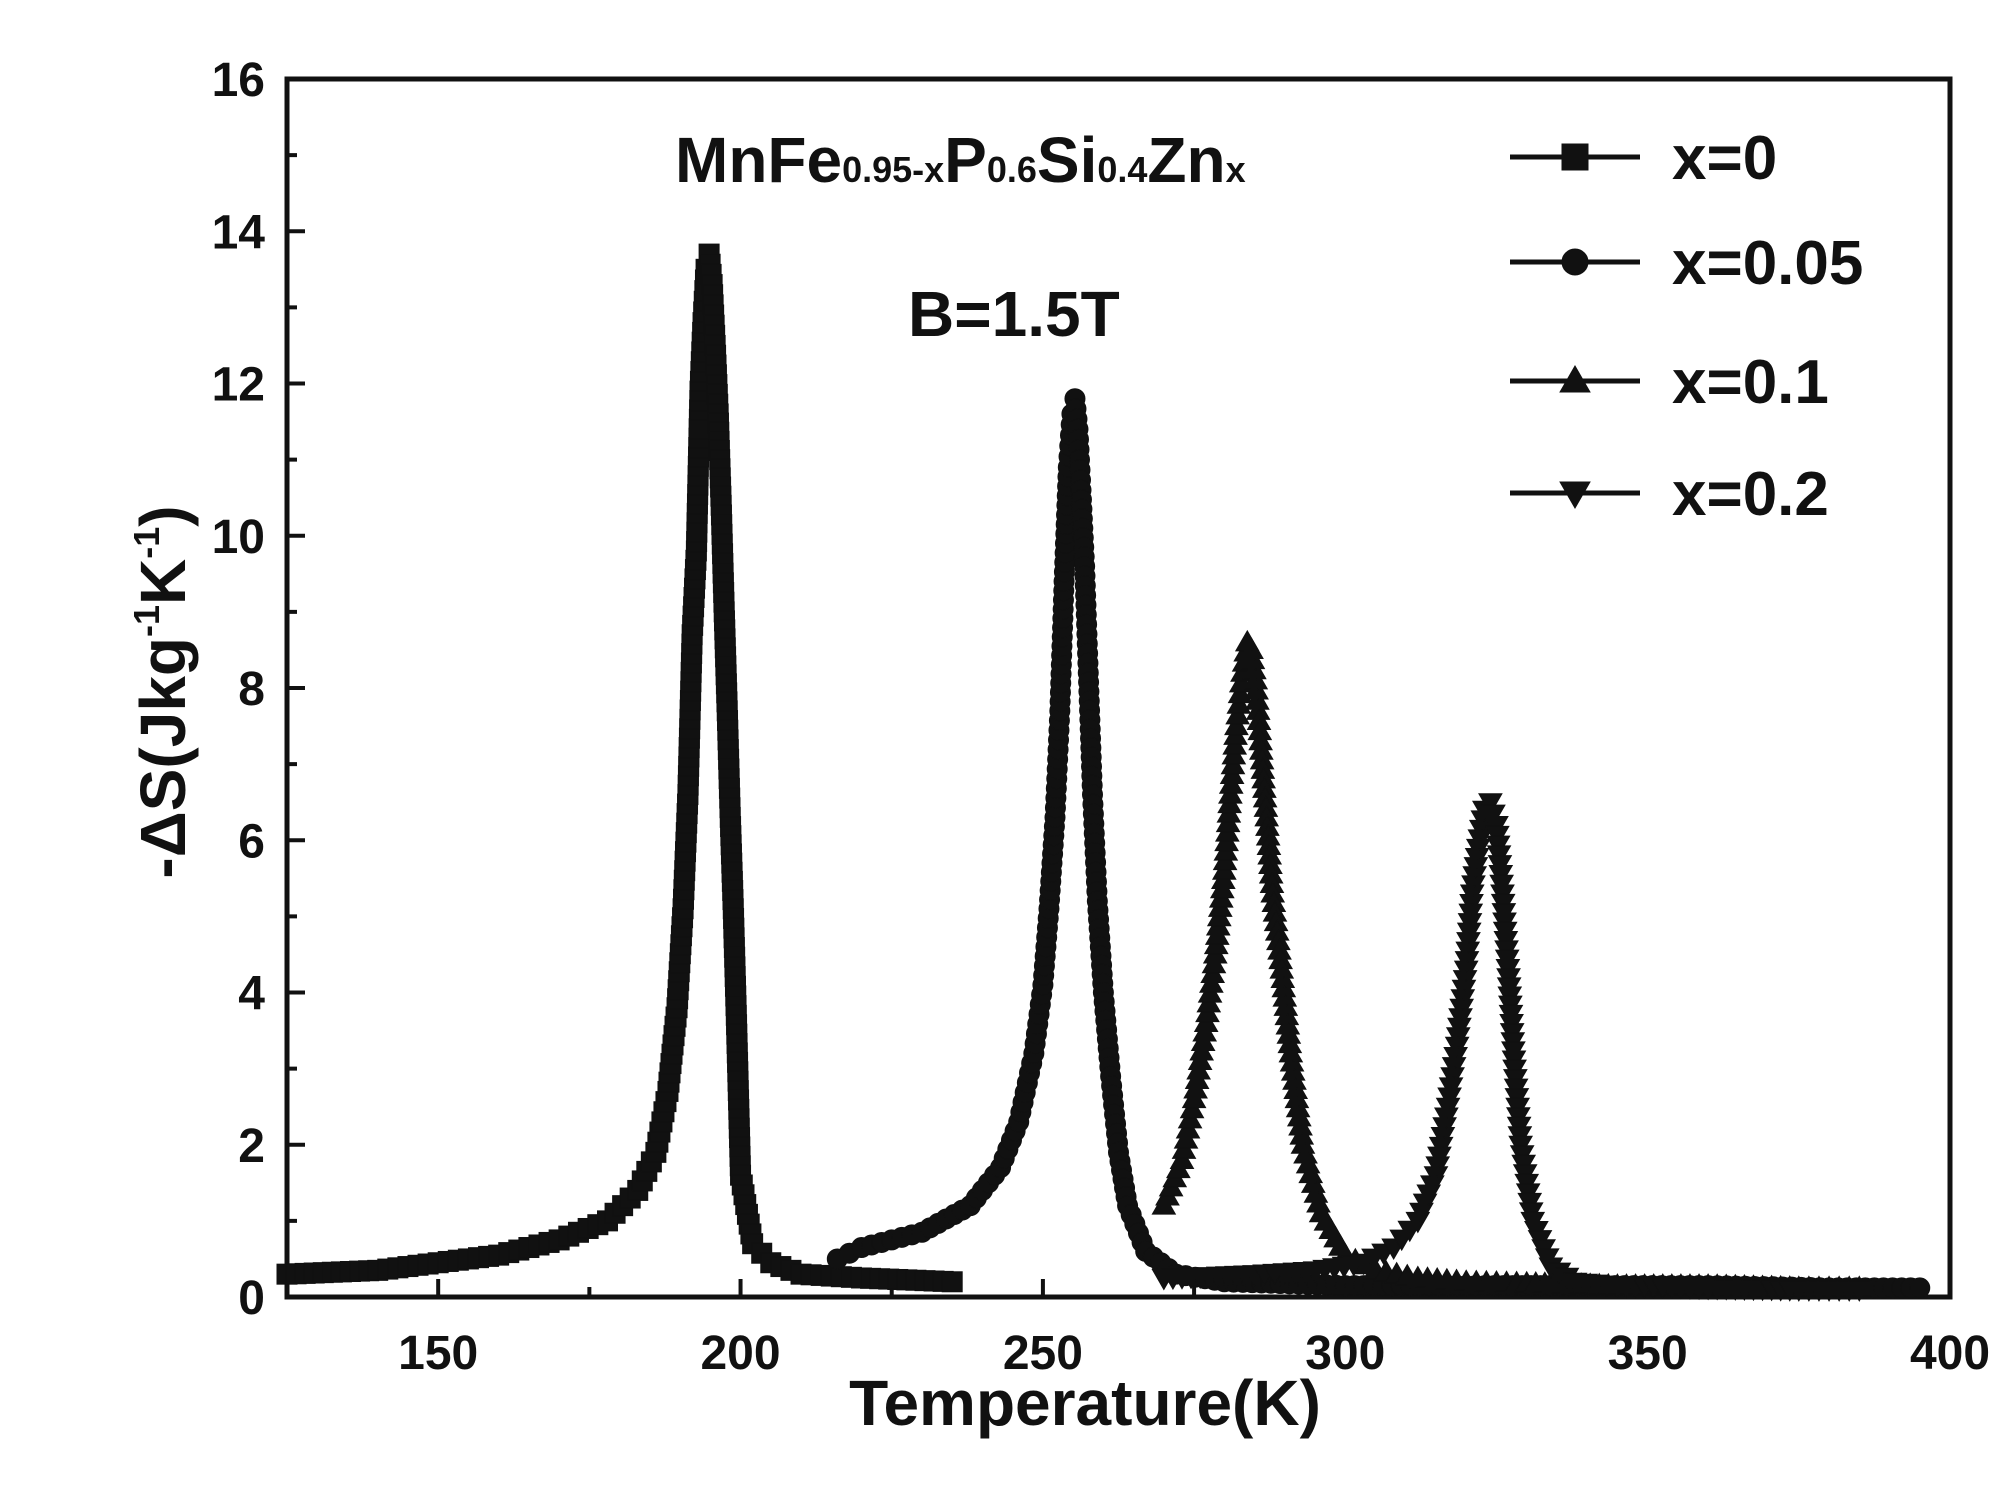  Describe the element at coordinates (1950, 1353) in the screenshot. I see `x-tick-label: 400` at that location.